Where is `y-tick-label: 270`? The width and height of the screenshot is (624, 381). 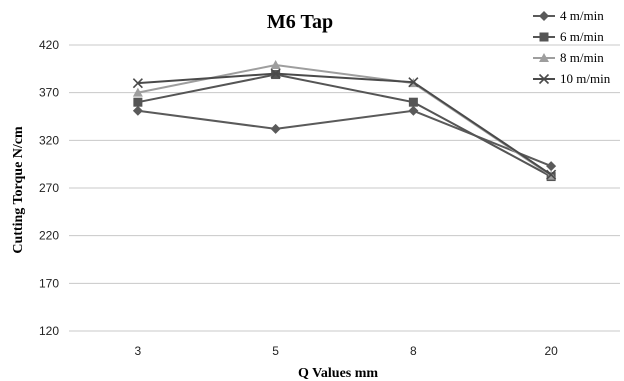 y-tick-label: 270 is located at coordinates (49, 188).